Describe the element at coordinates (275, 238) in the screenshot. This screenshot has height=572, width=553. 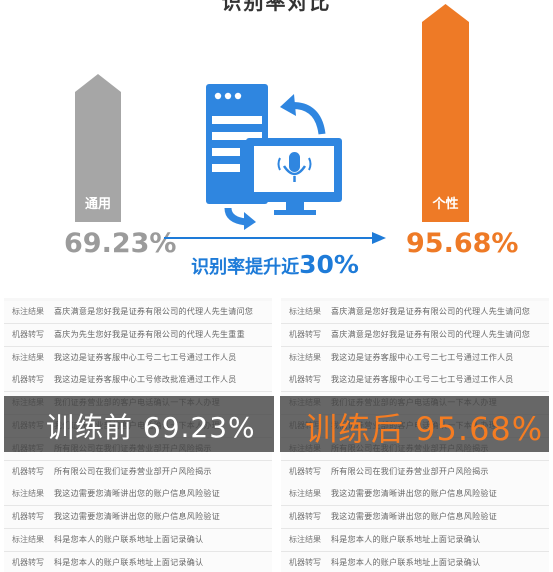
I see `improvement-arrow` at that location.